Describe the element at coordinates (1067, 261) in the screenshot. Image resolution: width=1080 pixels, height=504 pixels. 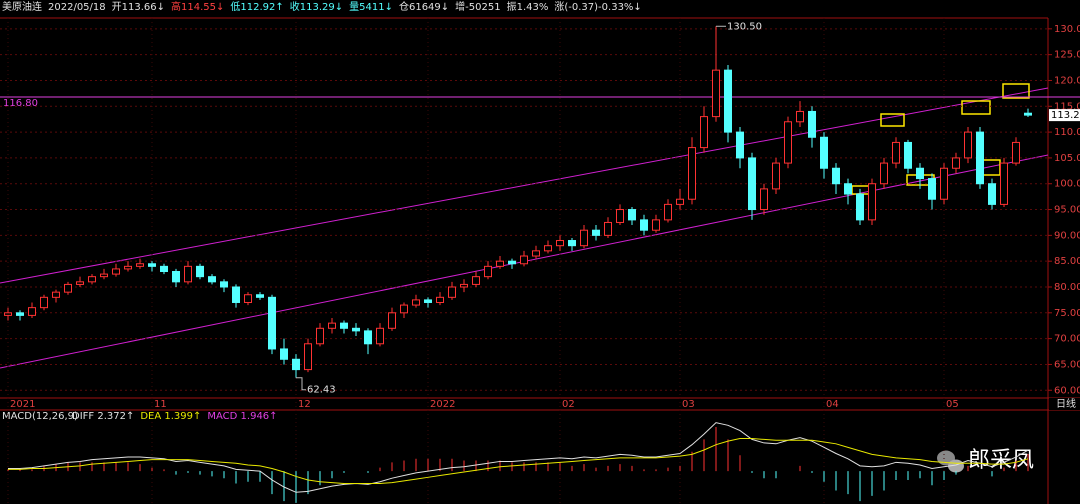
I see `y-tick-label: 85.00` at that location.